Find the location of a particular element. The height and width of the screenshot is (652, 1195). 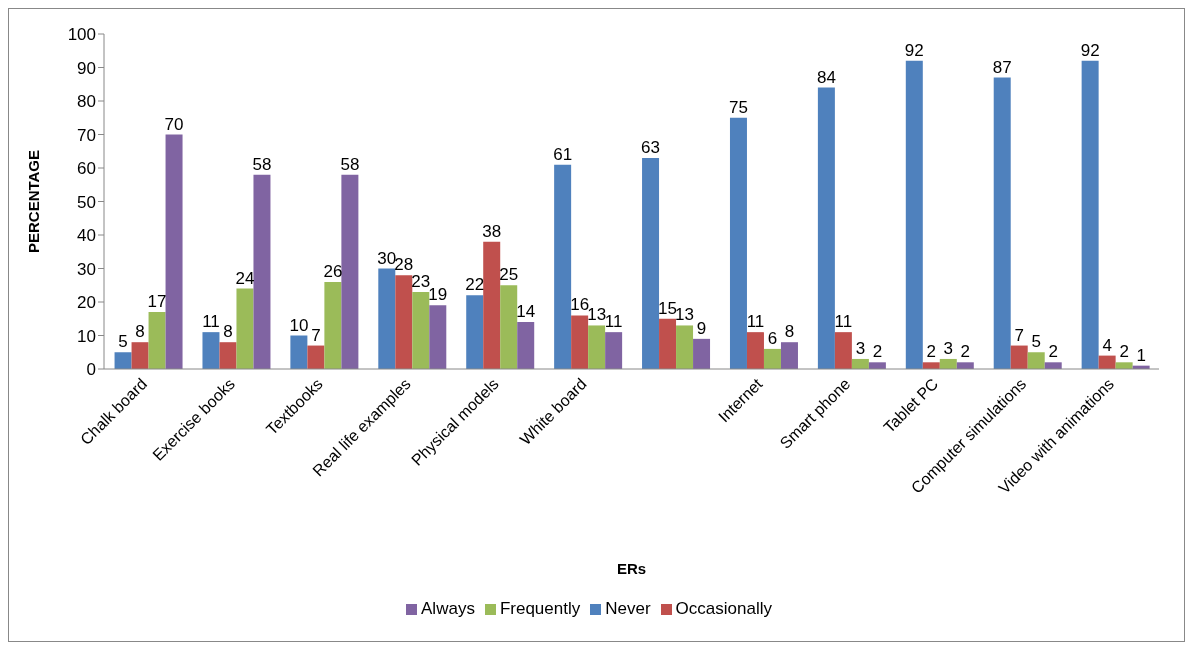

data-label: 16 is located at coordinates (580, 305).